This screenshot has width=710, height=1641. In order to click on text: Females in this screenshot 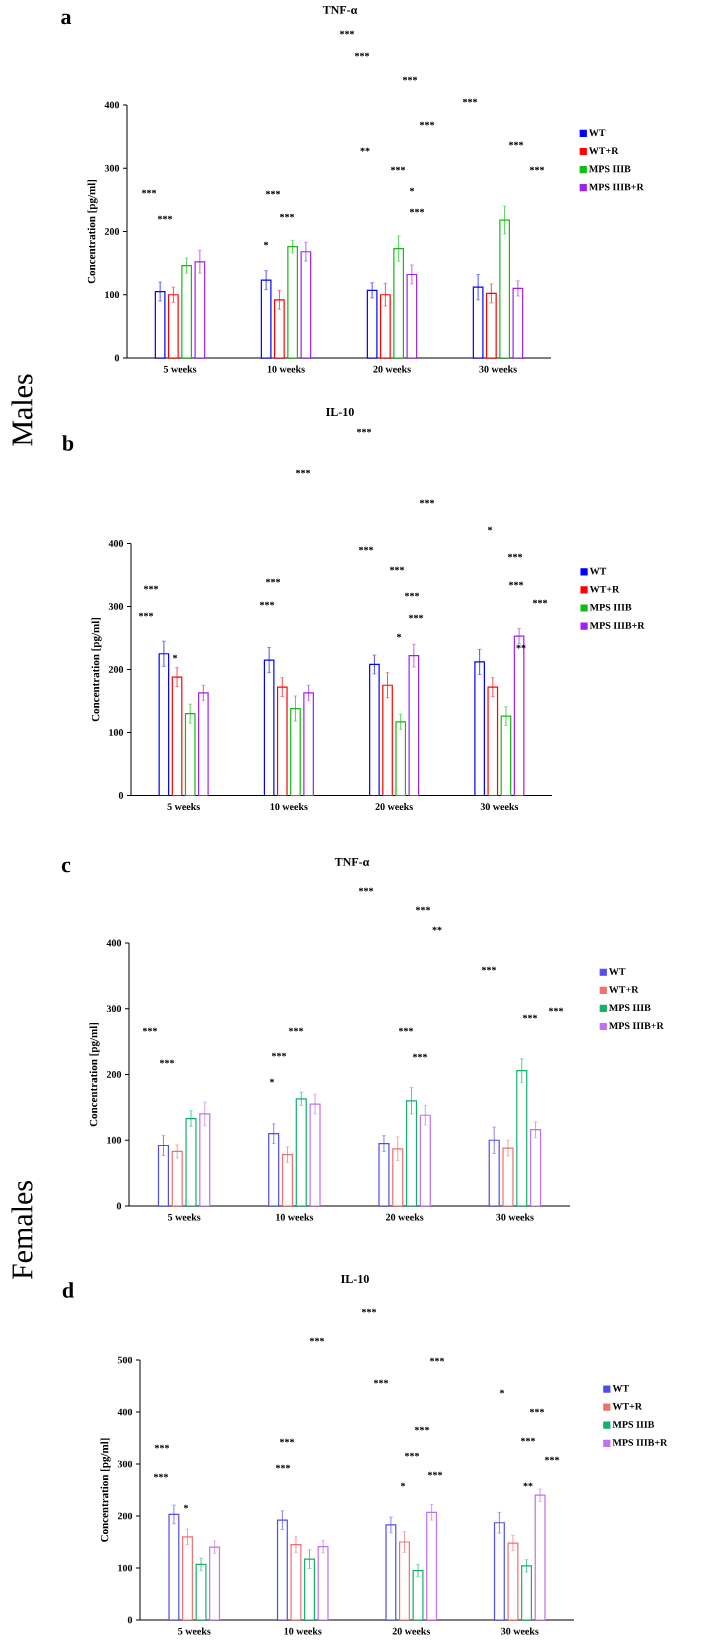, I will do `click(22, 1230)`.